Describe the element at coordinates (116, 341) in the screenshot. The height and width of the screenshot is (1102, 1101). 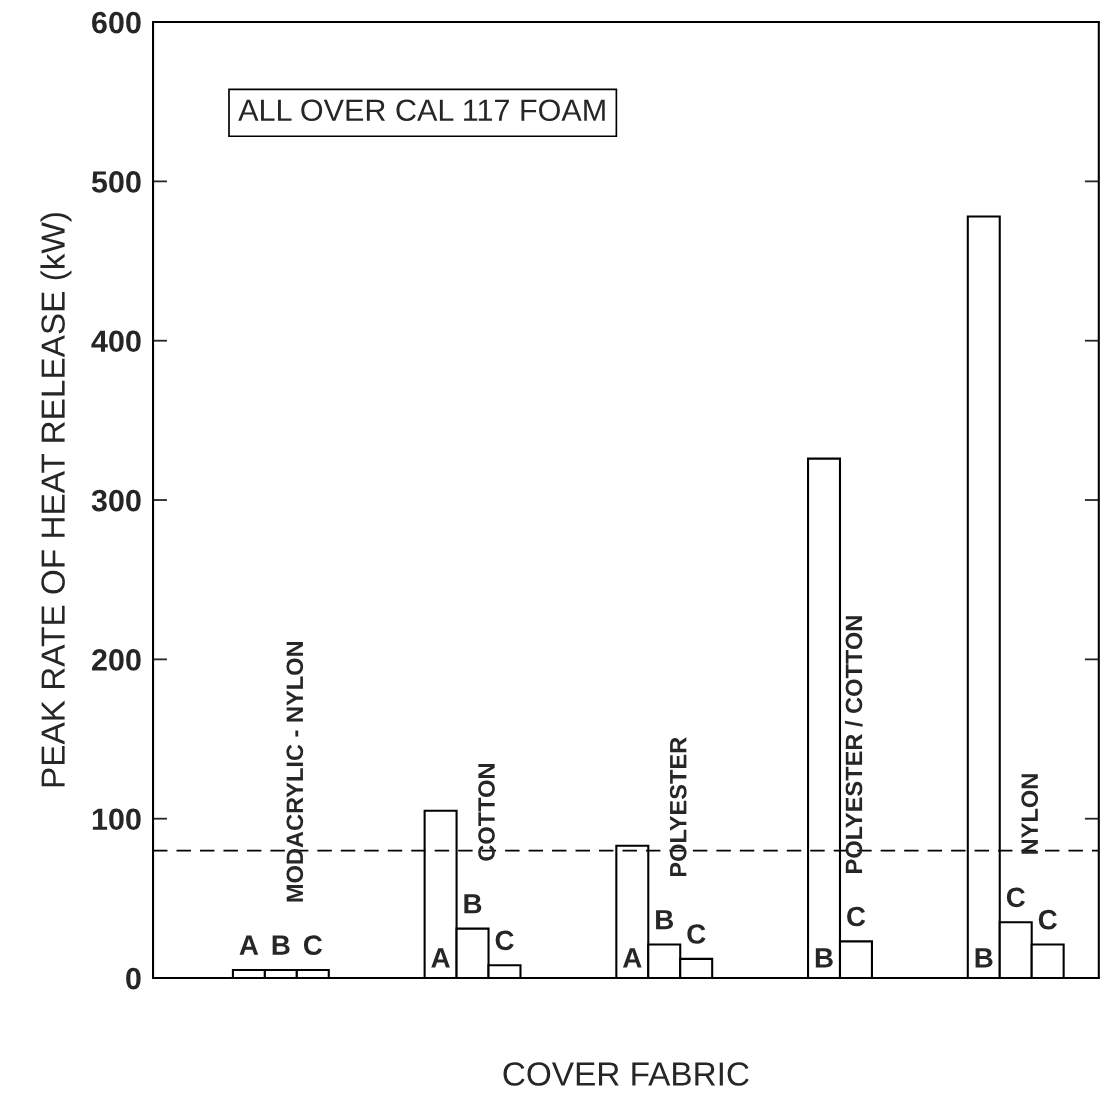
I see `y-tick-label: 400` at that location.